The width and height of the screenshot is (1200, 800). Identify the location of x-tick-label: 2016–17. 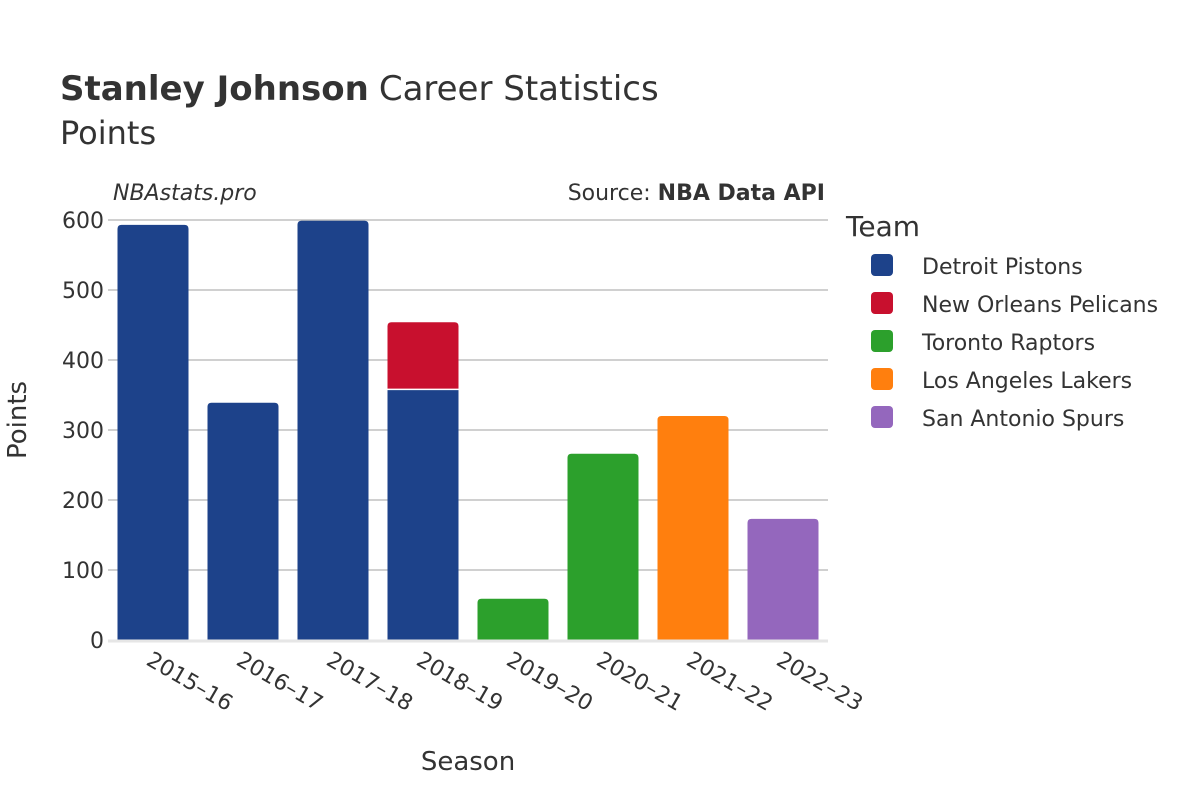
(279, 682).